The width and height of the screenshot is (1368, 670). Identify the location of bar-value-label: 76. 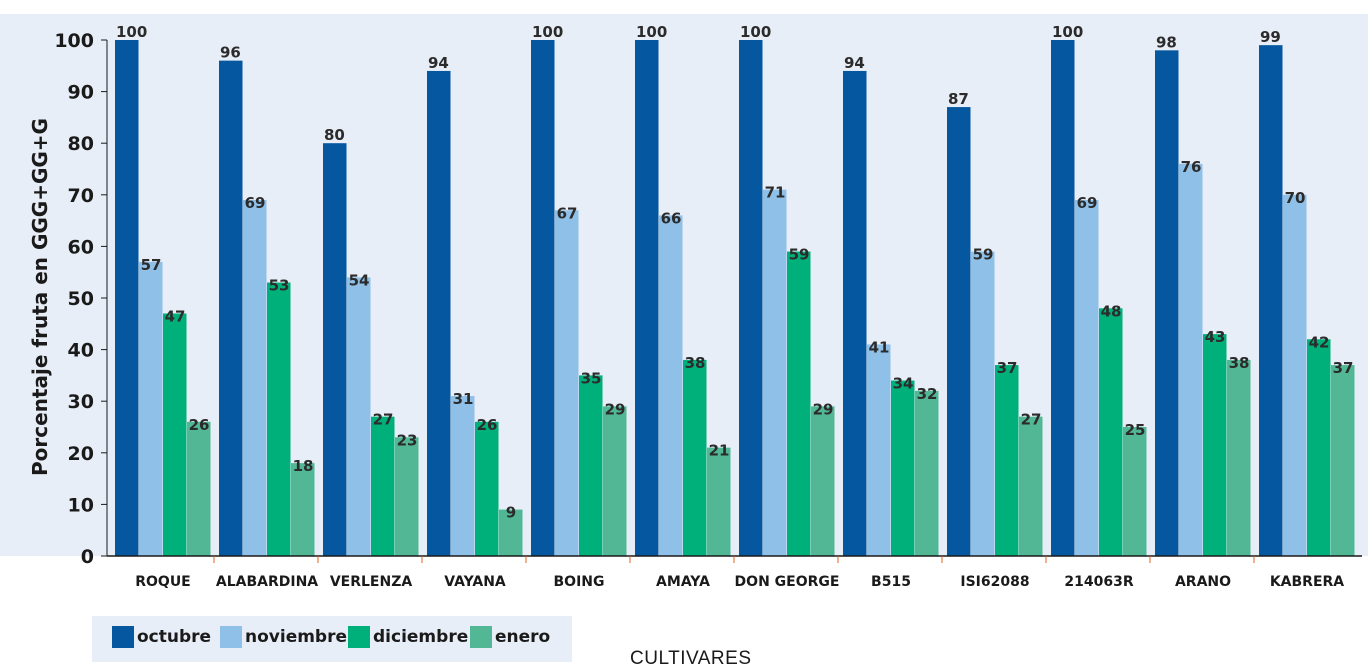
(1191, 167).